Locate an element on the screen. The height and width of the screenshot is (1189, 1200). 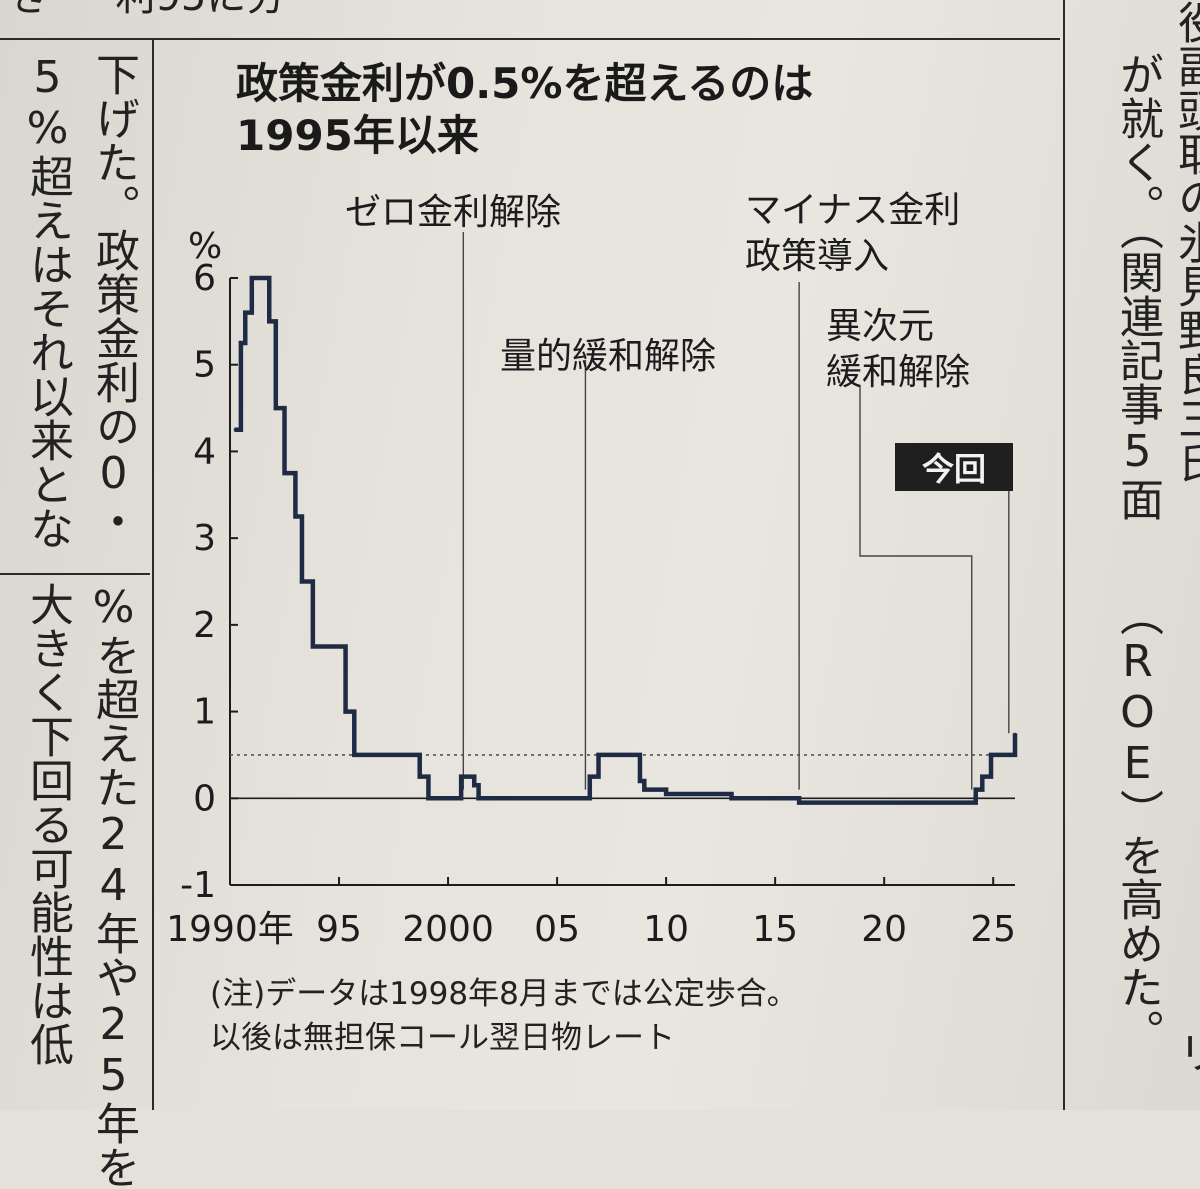
right-column-2a: 役副頭取の氷見野良三氏 is located at coordinates (1185, 242).